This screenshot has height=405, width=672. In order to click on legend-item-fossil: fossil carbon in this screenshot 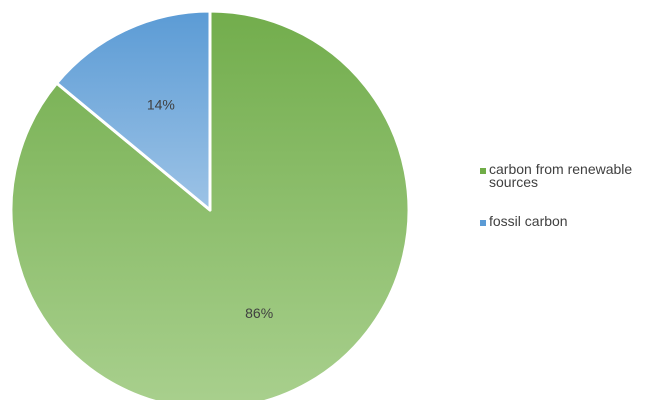, I will do `click(575, 221)`.